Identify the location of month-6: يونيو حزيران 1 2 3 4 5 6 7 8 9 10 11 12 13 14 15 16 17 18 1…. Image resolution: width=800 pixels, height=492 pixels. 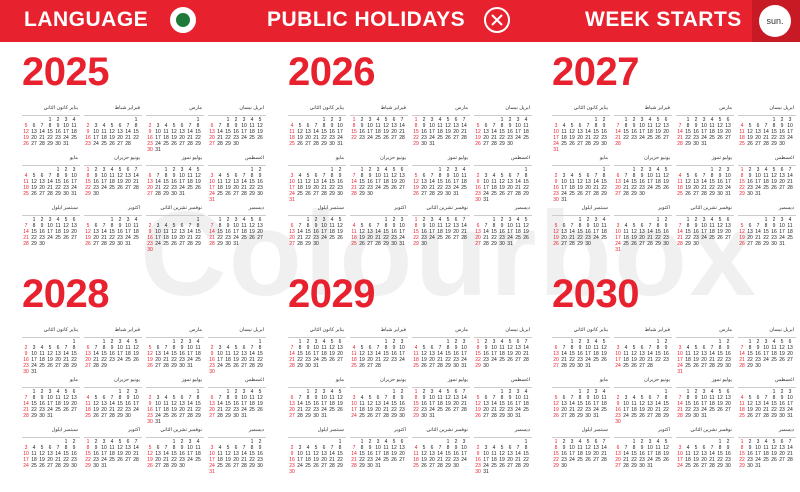
(643, 178).